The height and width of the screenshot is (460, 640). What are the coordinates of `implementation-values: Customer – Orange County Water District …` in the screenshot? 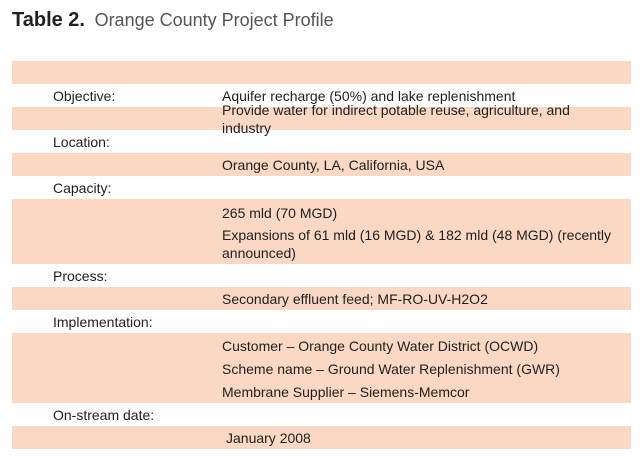 It's located at (426, 368).